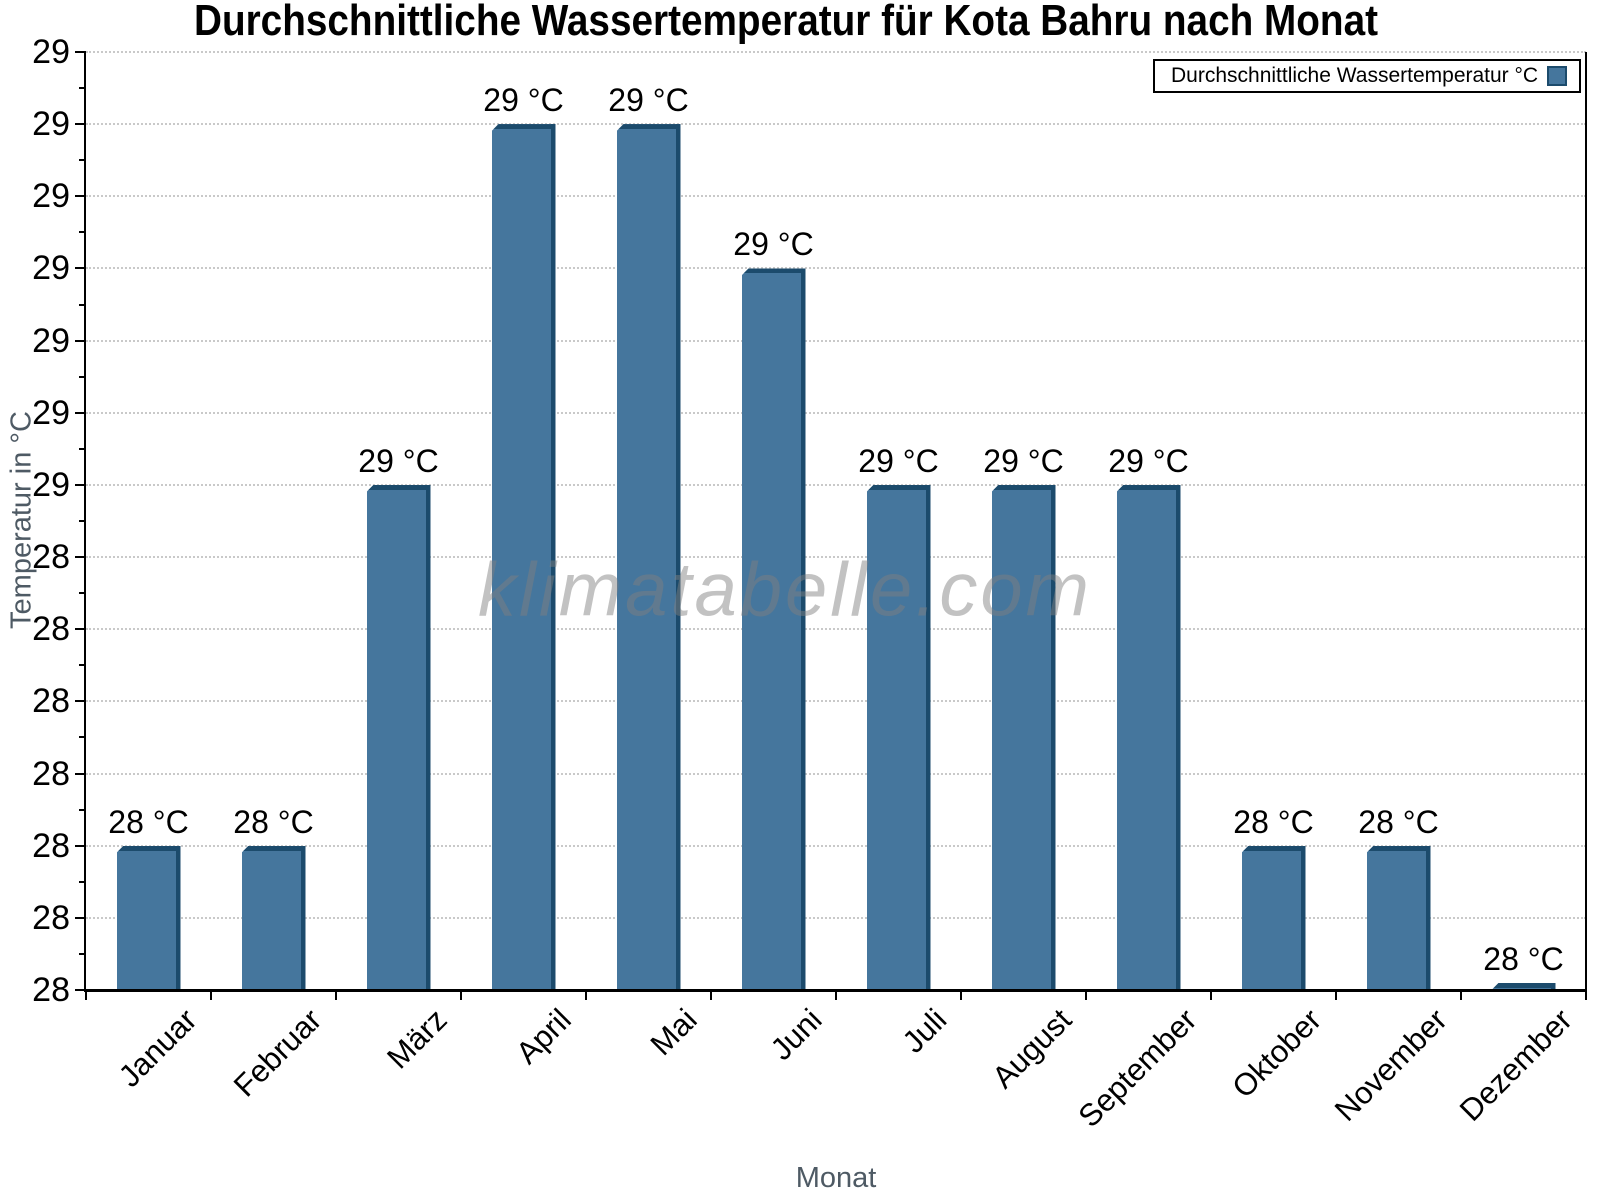 Image resolution: width=1600 pixels, height=1200 pixels. What do you see at coordinates (924, 1031) in the screenshot?
I see `x-label-juli: Juli` at bounding box center [924, 1031].